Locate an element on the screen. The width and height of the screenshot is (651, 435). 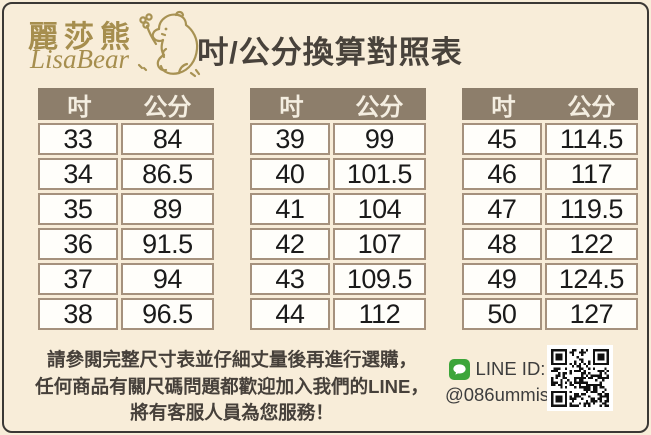
cm-value: 91.5 is located at coordinates (167, 244).